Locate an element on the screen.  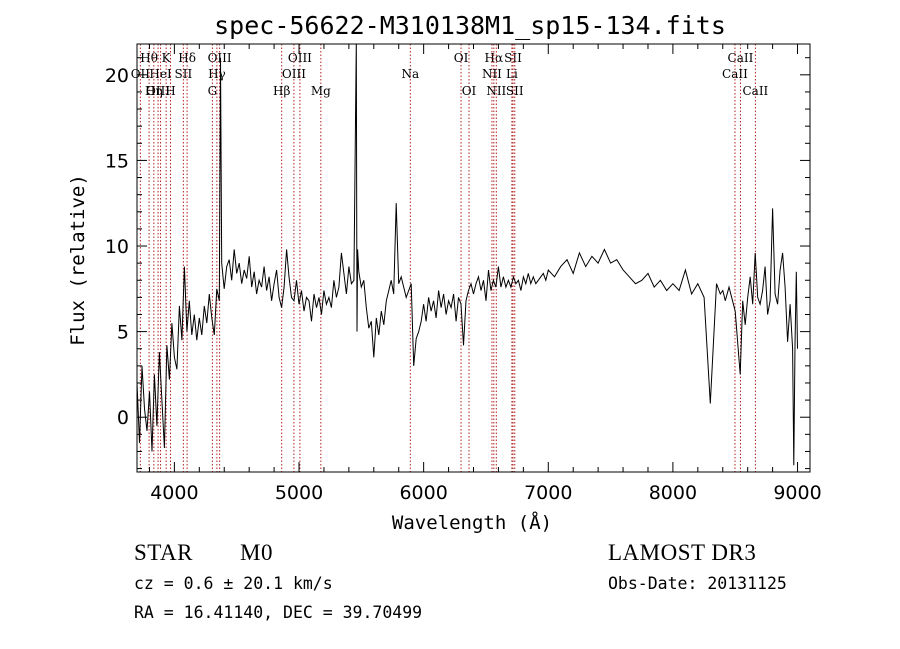
marker-label-17: OI is located at coordinates (461, 58).